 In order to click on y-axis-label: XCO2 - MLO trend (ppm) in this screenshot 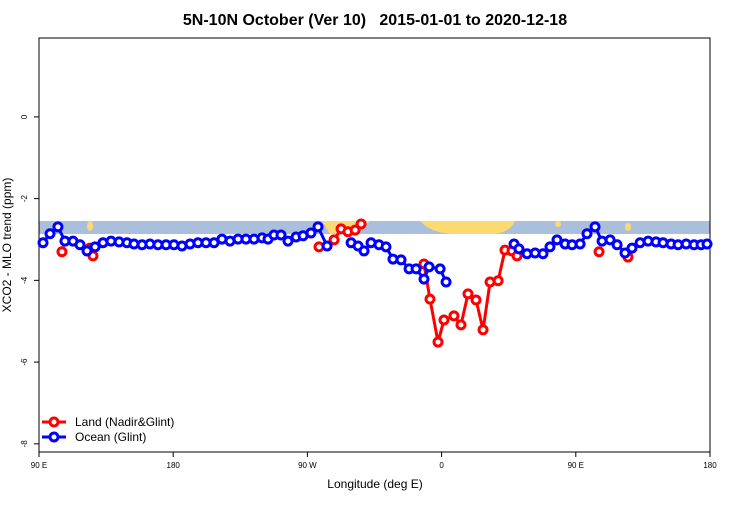, I will do `click(7, 245)`.